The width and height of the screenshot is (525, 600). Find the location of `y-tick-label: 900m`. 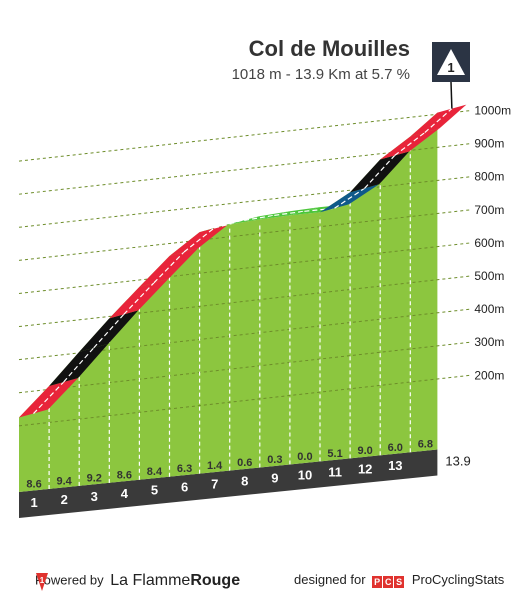

y-tick-label: 900m is located at coordinates (489, 144).